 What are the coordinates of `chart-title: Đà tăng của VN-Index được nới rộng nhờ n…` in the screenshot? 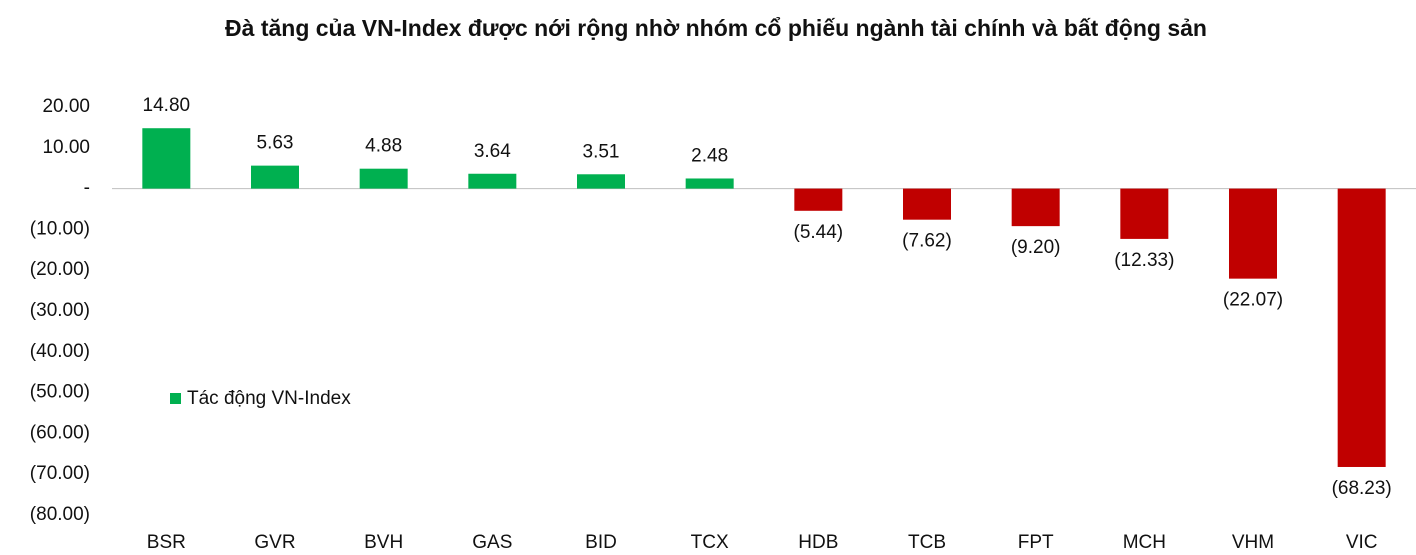 It's located at (716, 28).